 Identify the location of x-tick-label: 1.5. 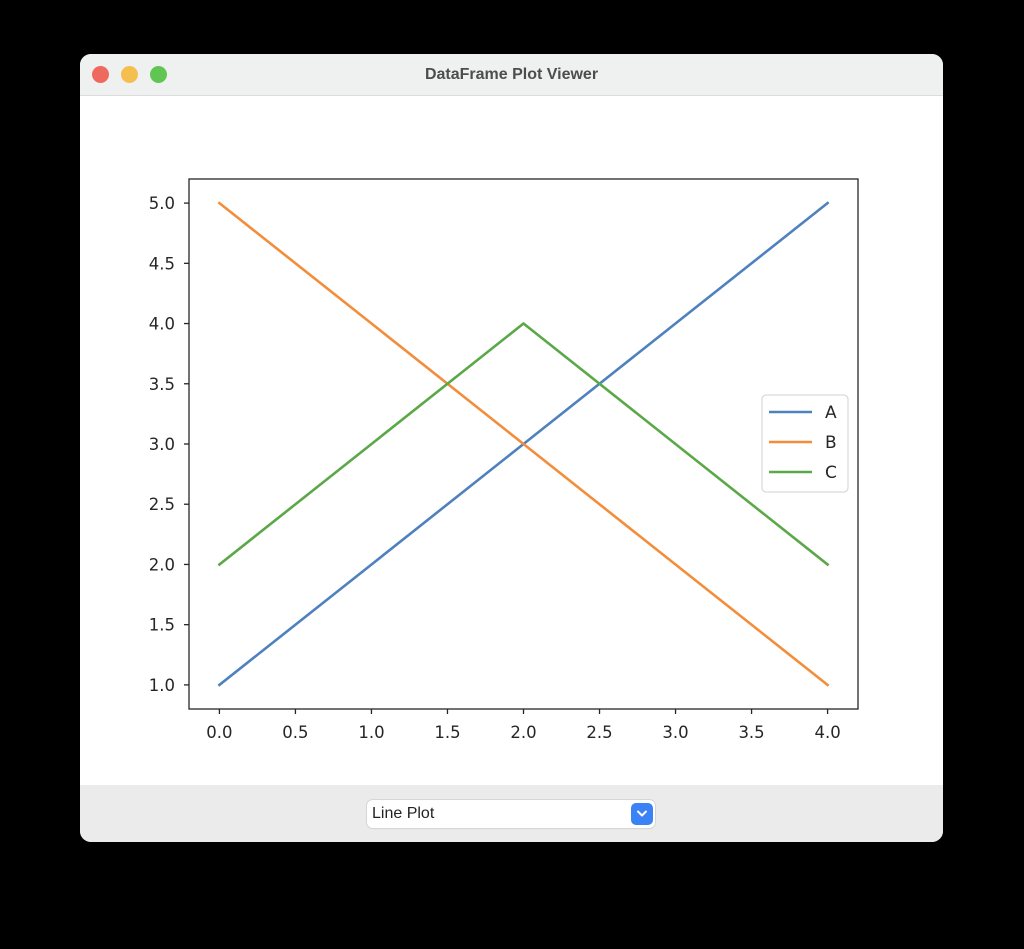
(447, 732).